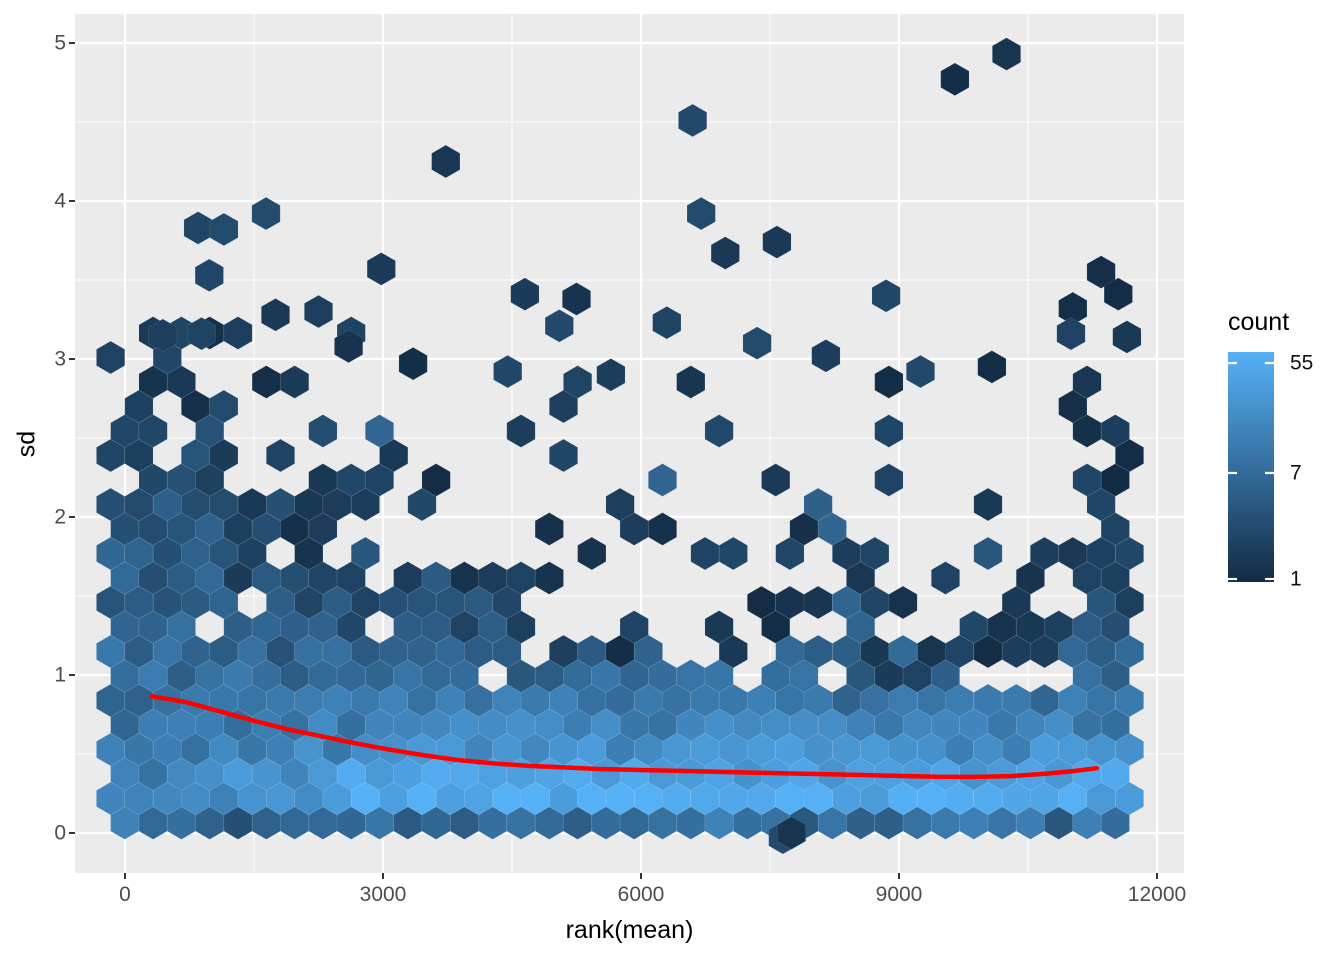 This screenshot has width=1344, height=960. What do you see at coordinates (125, 894) in the screenshot?
I see `x-tick-label: 0` at bounding box center [125, 894].